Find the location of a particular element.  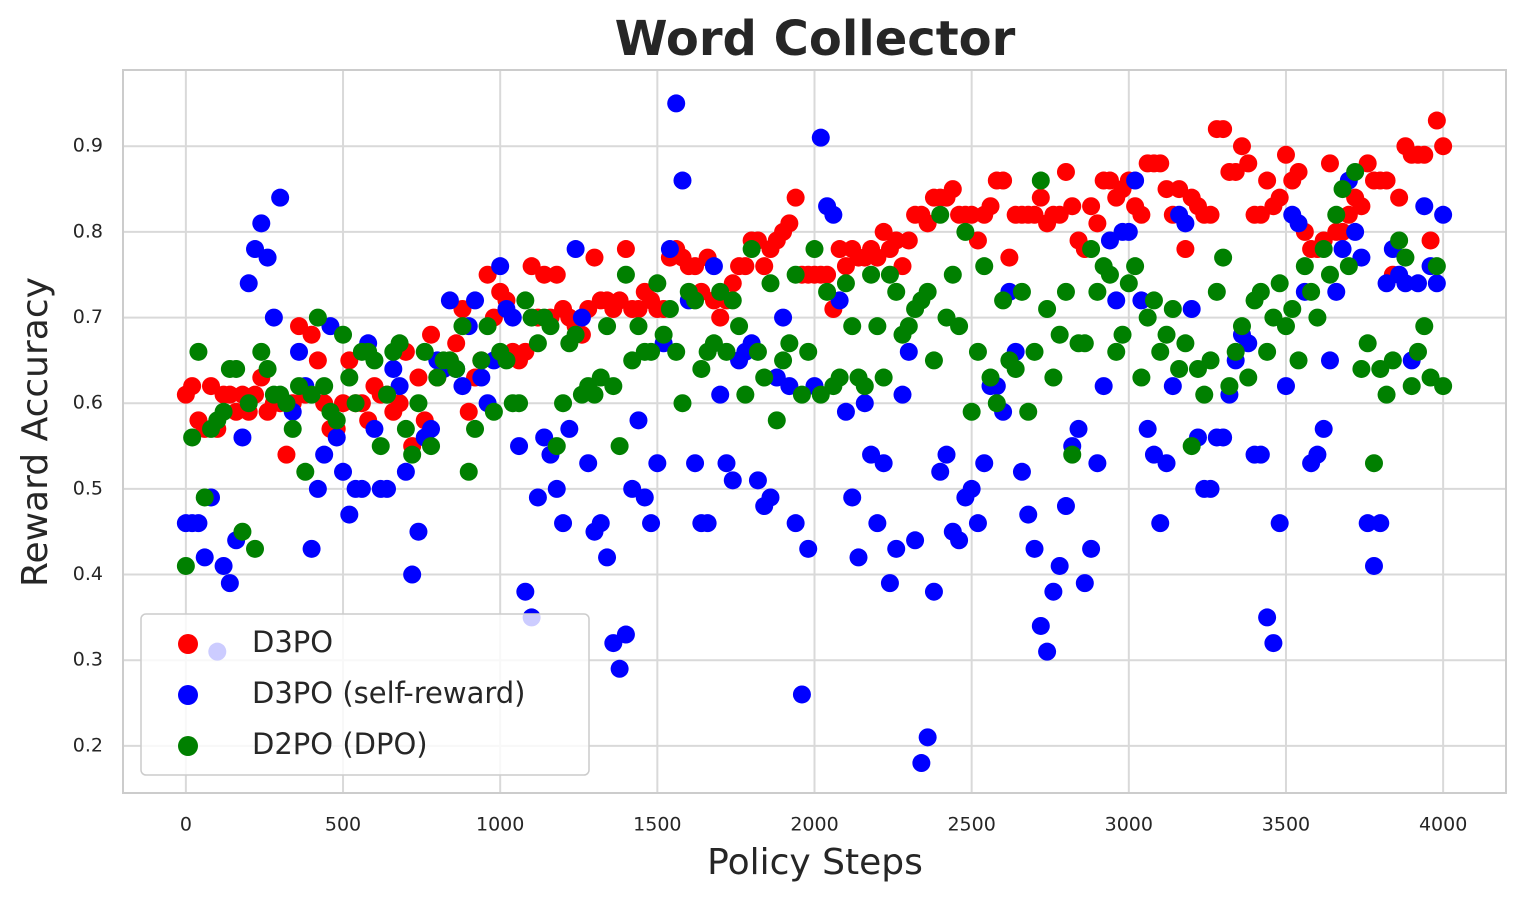

y-tick-label: 0.7 is located at coordinates (88, 317).